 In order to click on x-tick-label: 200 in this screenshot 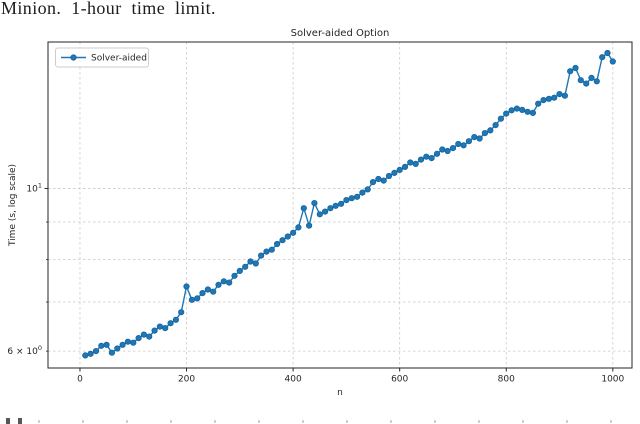, I will do `click(186, 380)`.